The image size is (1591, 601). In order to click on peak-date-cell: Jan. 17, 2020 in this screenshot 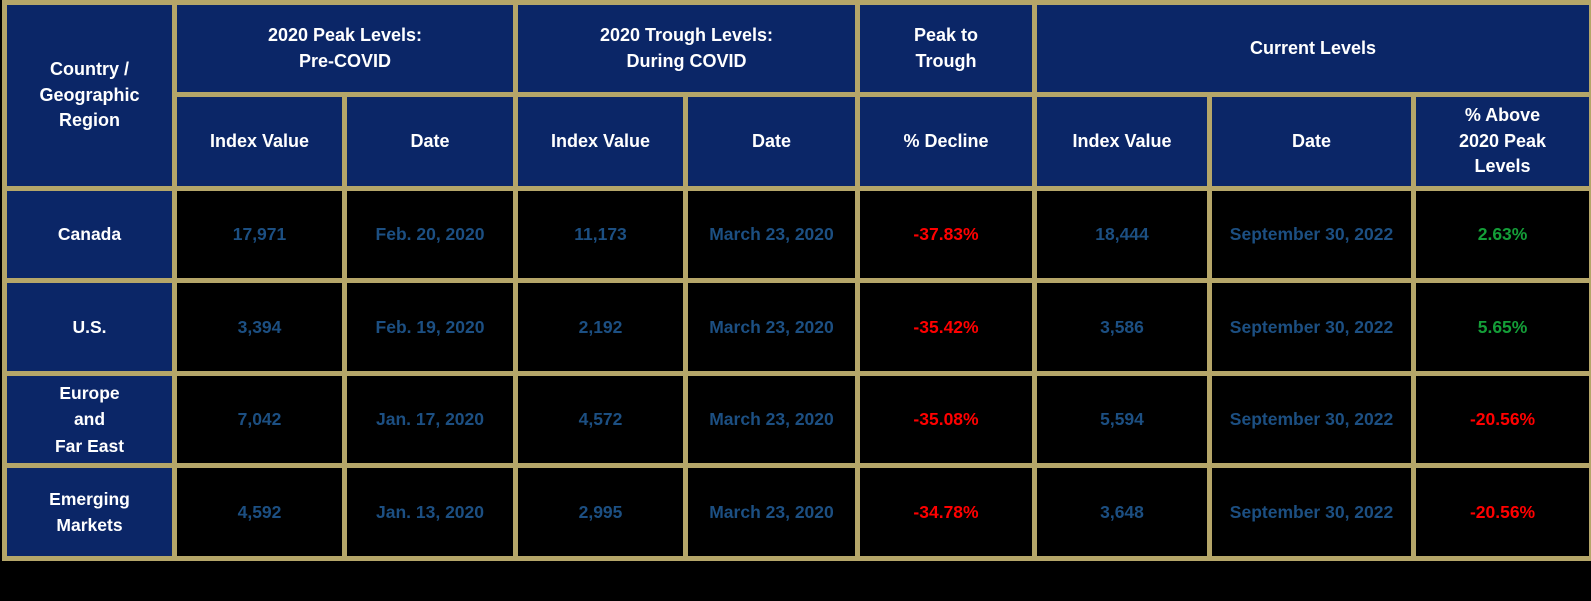, I will do `click(430, 419)`.